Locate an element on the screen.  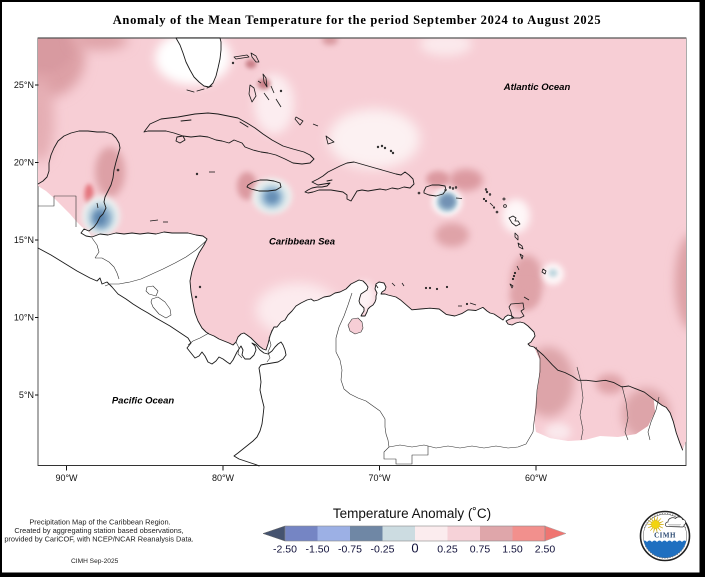
svg-text: CIMH is located at coordinates (665, 536).